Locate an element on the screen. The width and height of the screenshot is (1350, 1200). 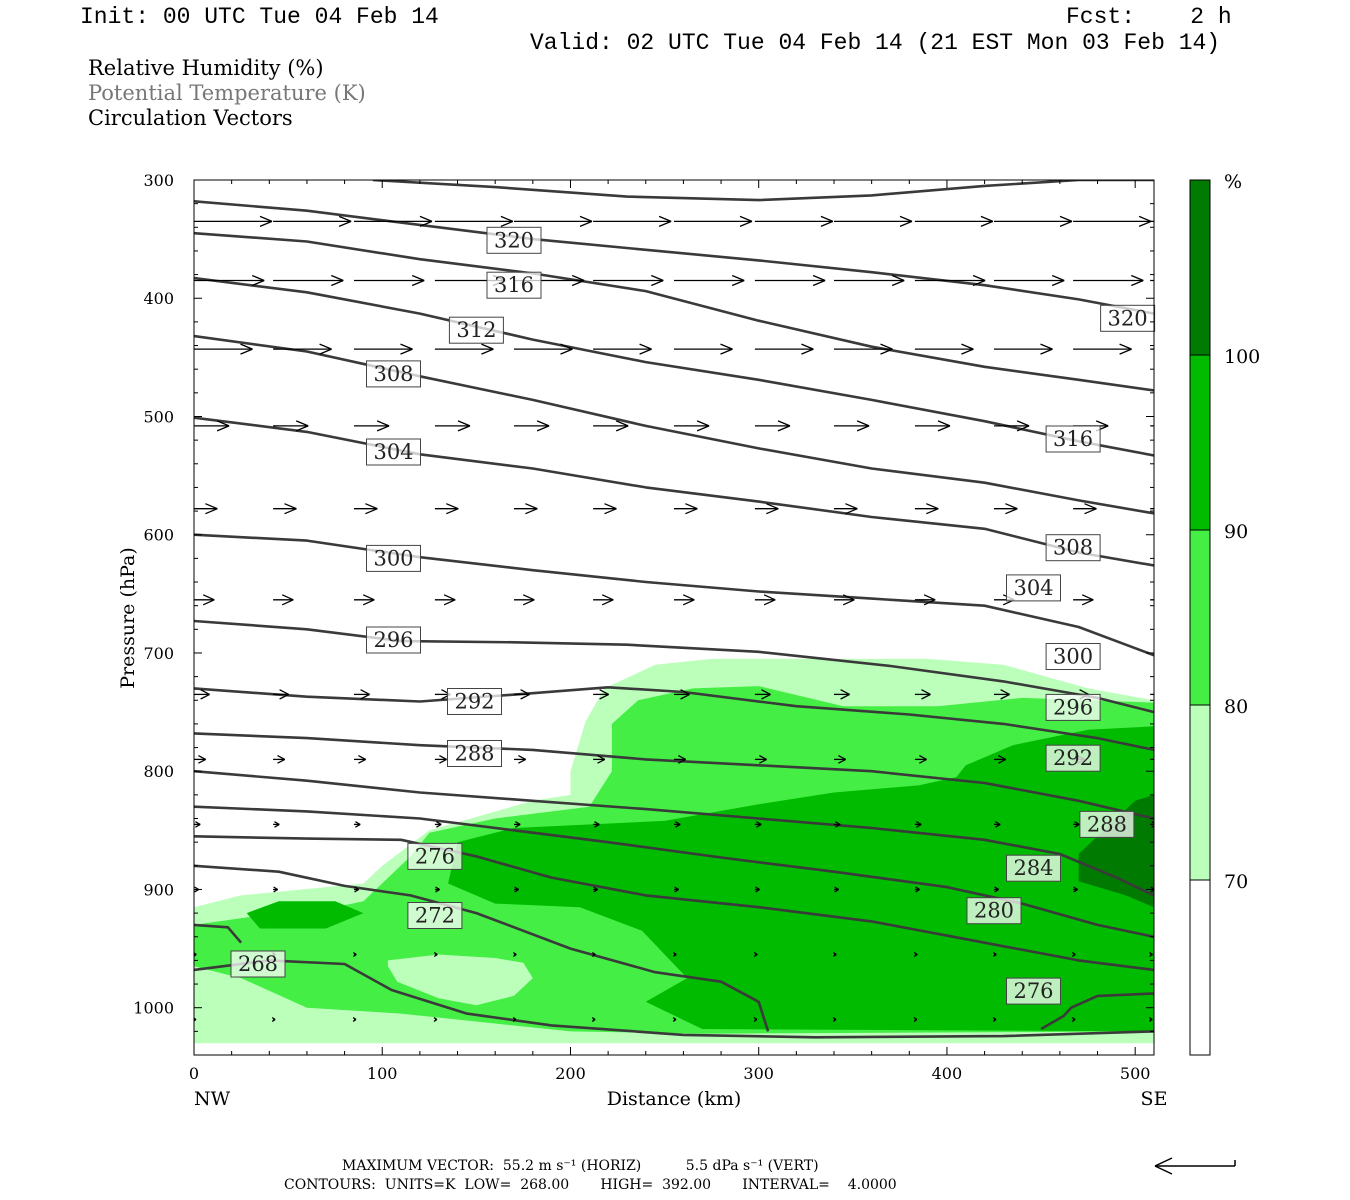
theta-label: 272 is located at coordinates (435, 915).